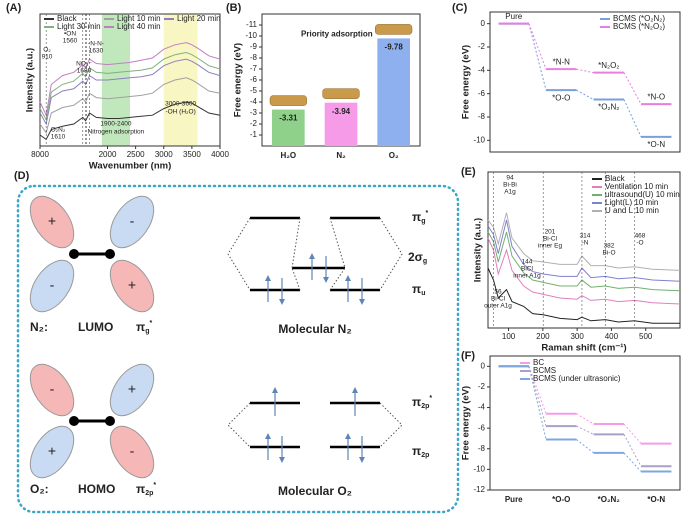 This screenshot has width=688, height=521. Describe the element at coordinates (40, 154) in the screenshot. I see `x-tick-label: 8000` at that location.